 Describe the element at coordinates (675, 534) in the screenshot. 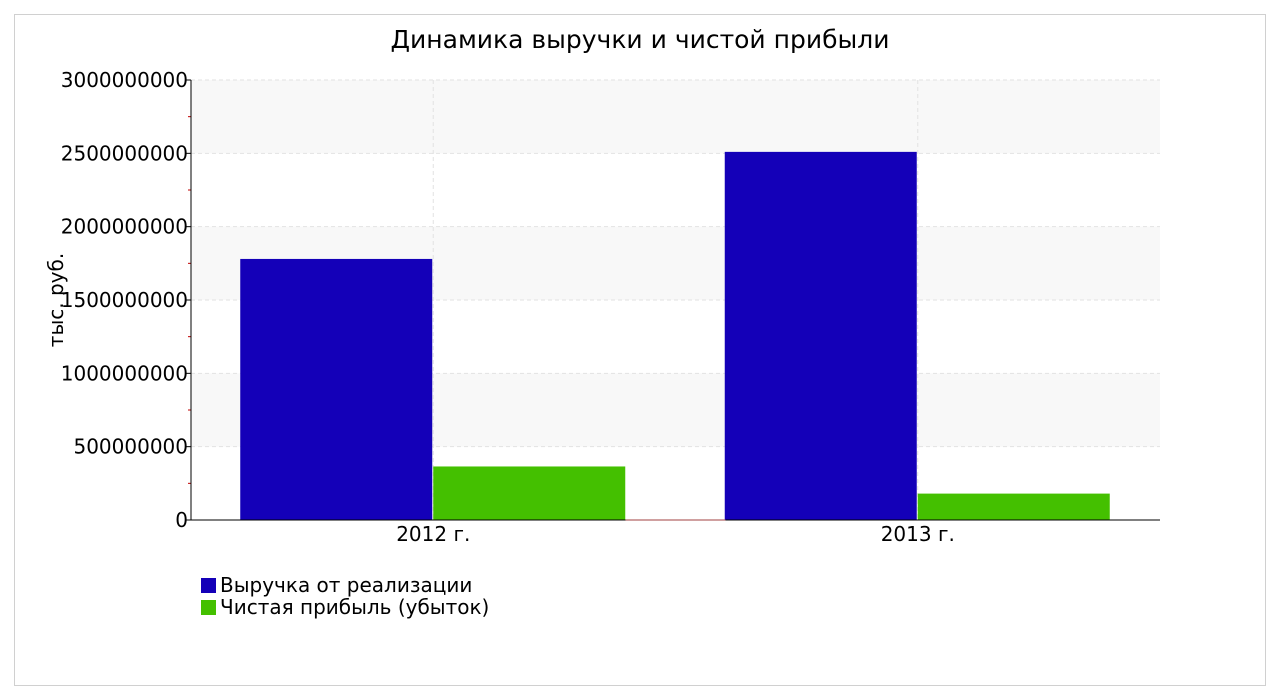

I see `x-tick-labels: 2012 г. 2013 г.` at that location.